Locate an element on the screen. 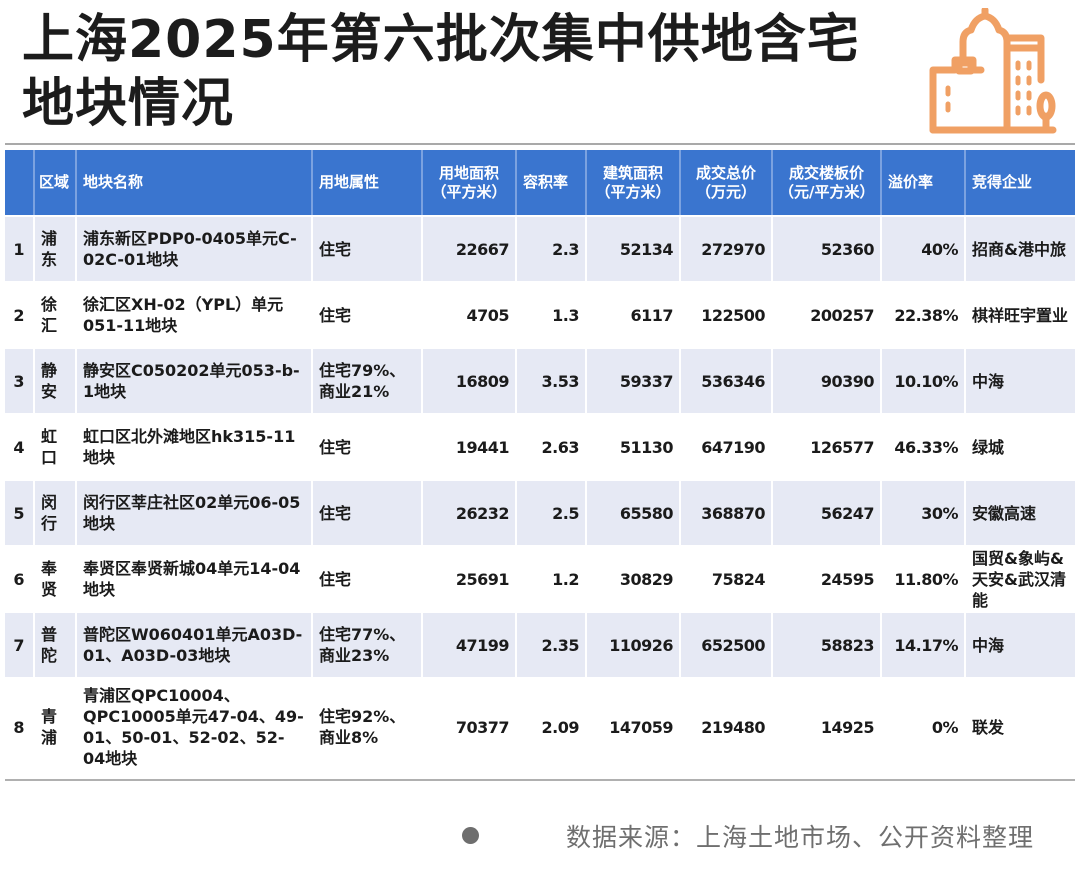 This screenshot has width=1080, height=896. col-header-index is located at coordinates (20, 182).